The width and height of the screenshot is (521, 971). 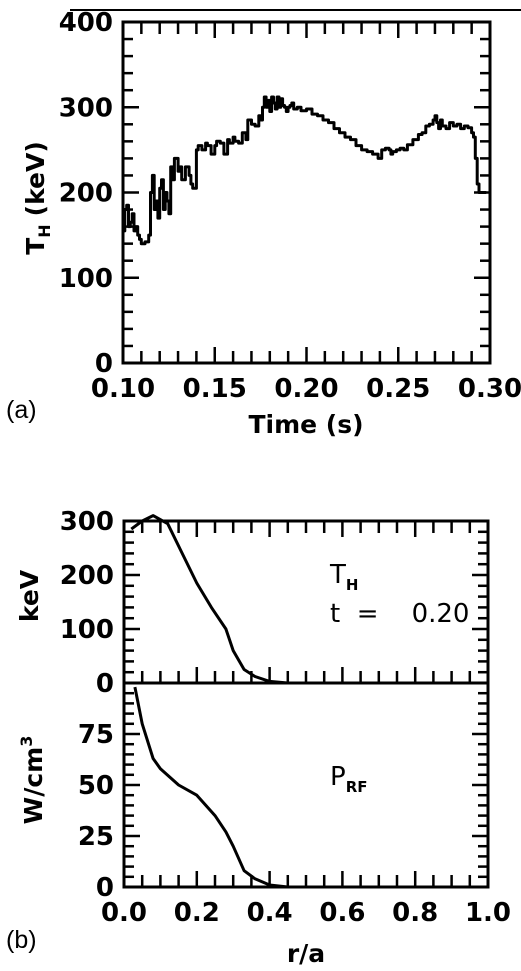 I want to click on panel-b-label: (b), so click(x=21, y=940).